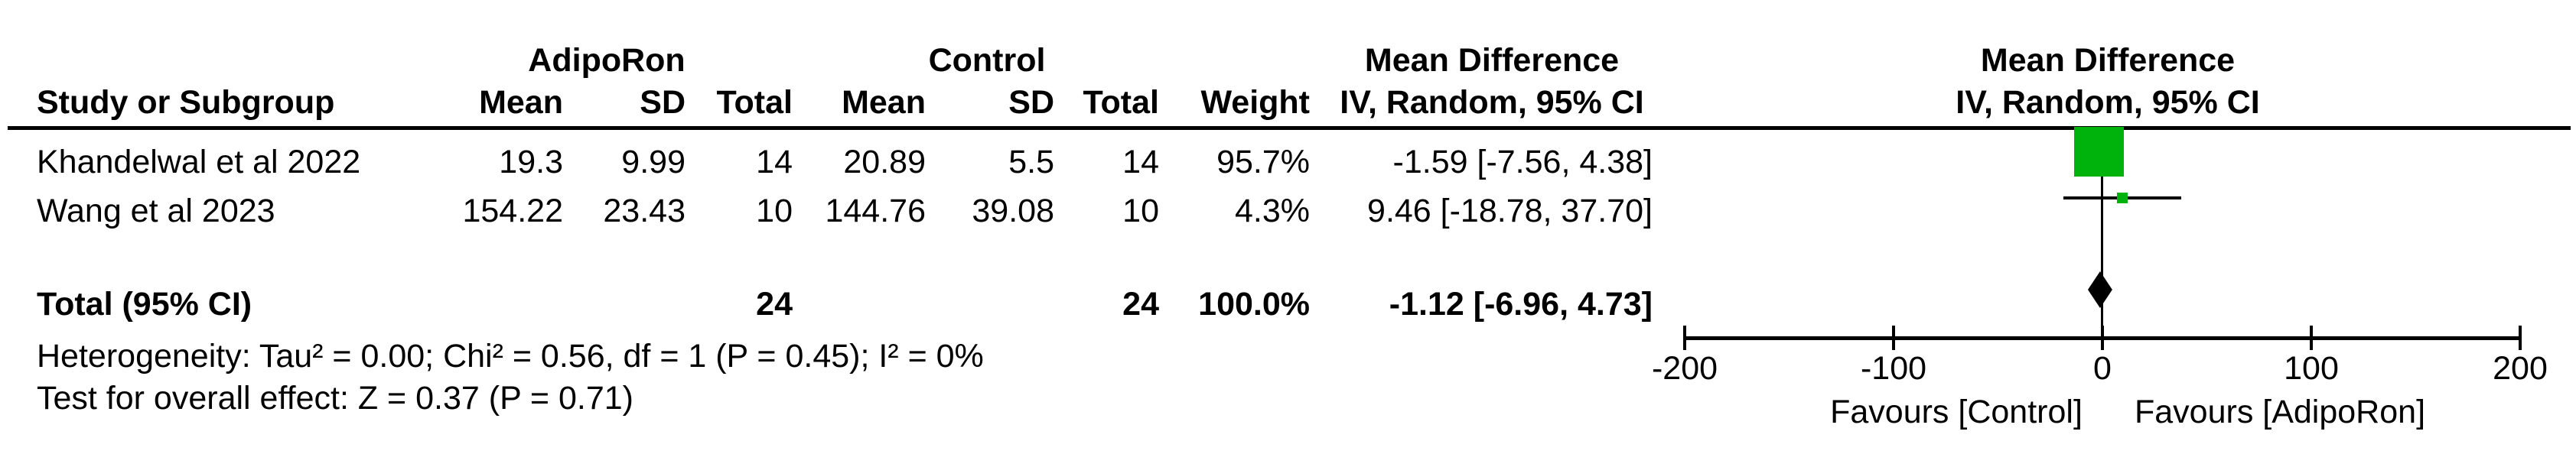  What do you see at coordinates (145, 304) in the screenshot?
I see `total-label: Total (95% CI)` at bounding box center [145, 304].